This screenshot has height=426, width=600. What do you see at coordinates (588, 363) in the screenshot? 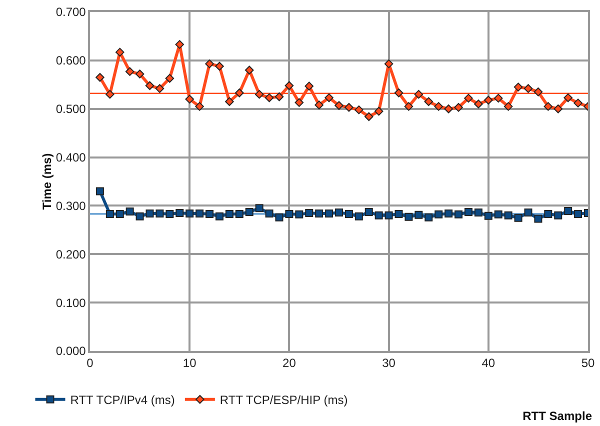
I see `x-tick-label: 50` at bounding box center [588, 363].